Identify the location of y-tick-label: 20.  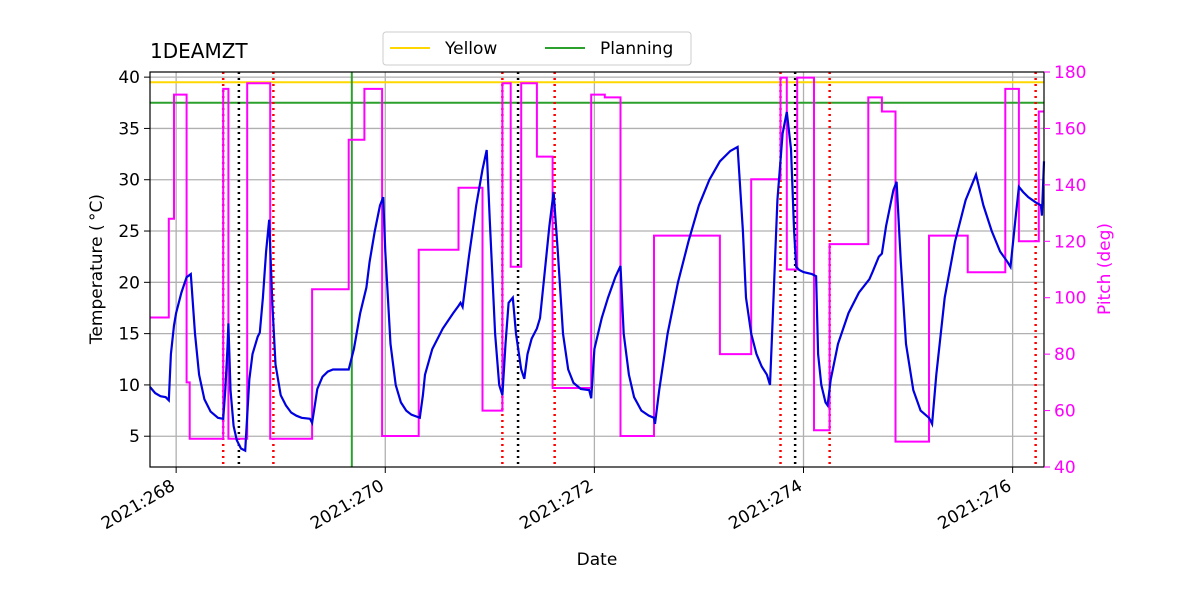
(129, 283).